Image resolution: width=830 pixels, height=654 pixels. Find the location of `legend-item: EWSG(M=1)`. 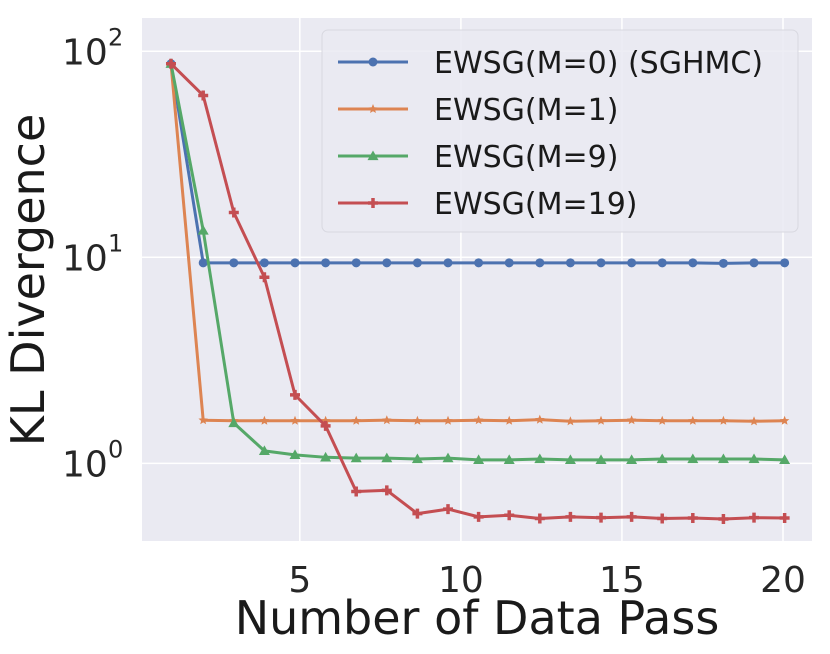

legend-item: EWSG(M=1) is located at coordinates (478, 110).